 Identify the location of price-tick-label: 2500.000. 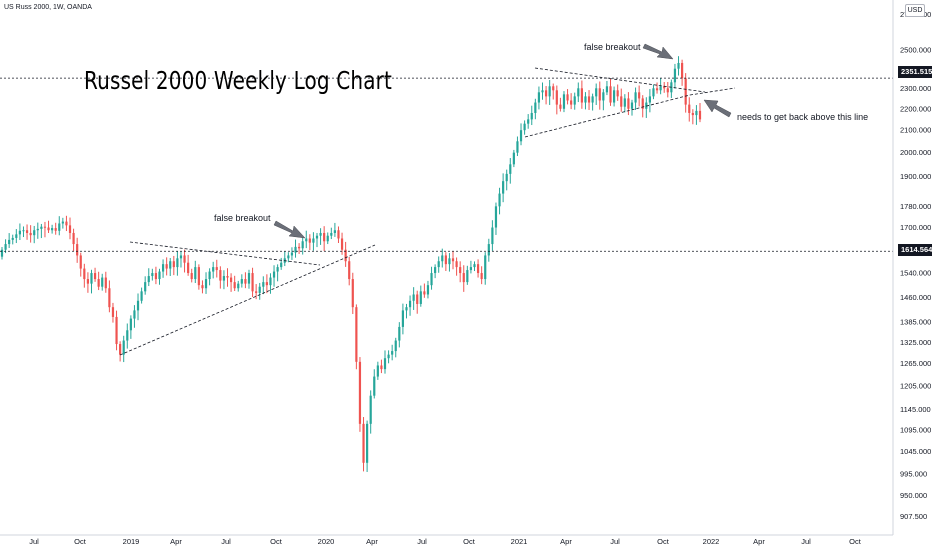
(915, 49).